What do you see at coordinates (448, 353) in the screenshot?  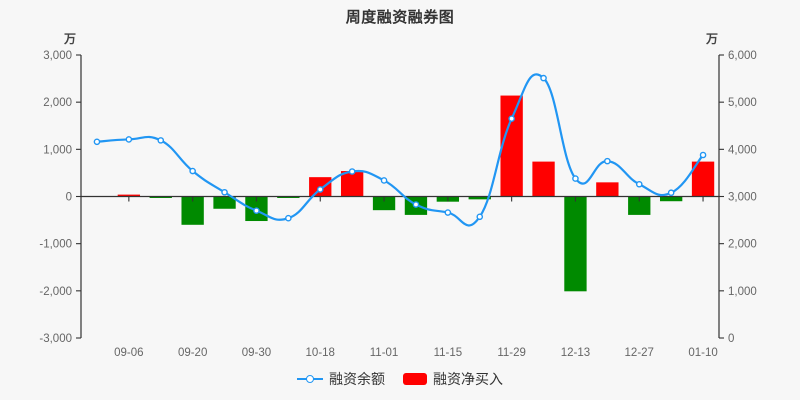 I see `x-axis-tick-label: 11-15` at bounding box center [448, 353].